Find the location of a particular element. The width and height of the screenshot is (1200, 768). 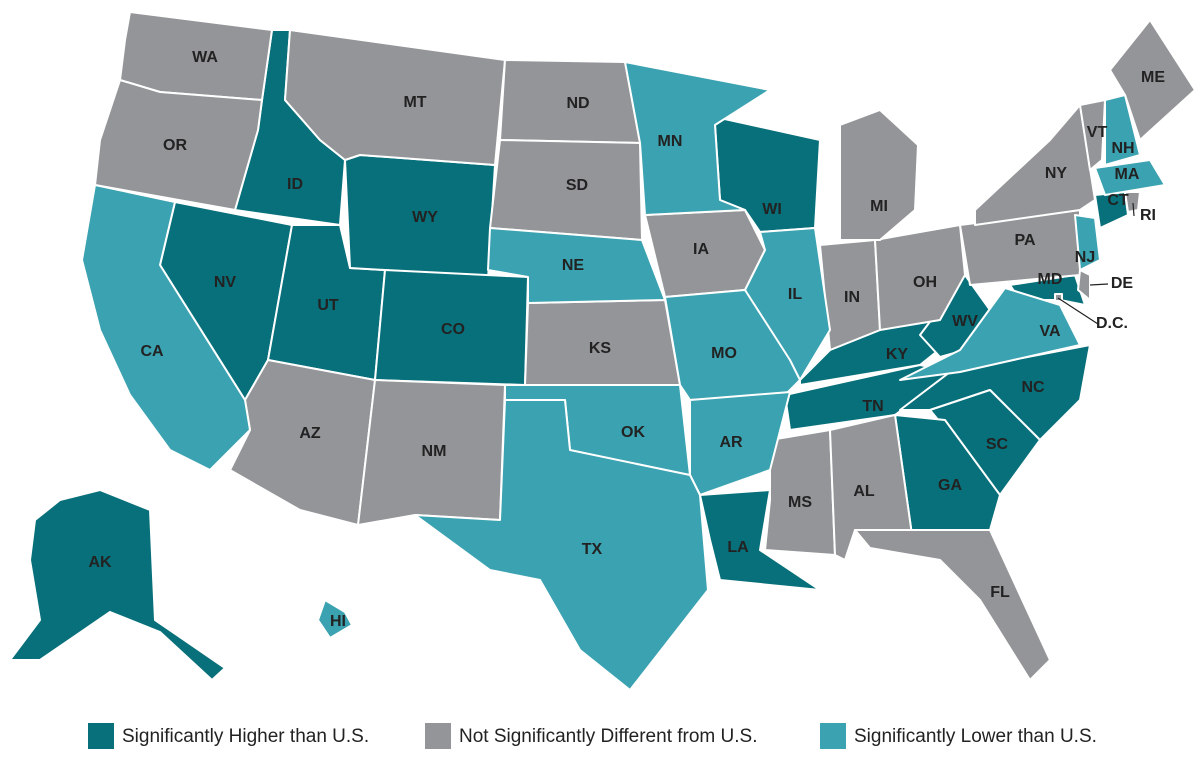

legend-label: Significantly Lower than U.S. is located at coordinates (975, 736).